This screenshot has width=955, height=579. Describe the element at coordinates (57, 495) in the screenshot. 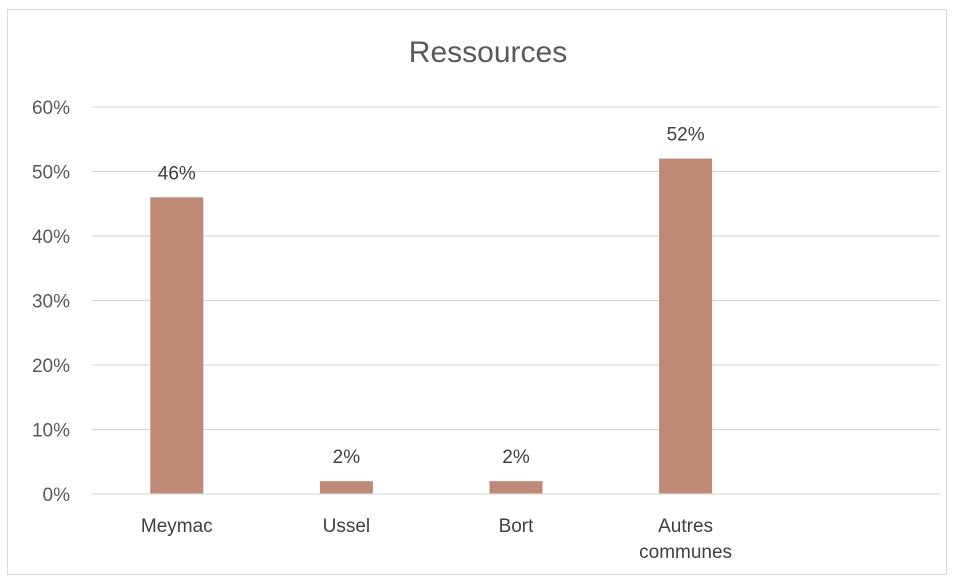

I see `y-tick-label: 0%` at that location.